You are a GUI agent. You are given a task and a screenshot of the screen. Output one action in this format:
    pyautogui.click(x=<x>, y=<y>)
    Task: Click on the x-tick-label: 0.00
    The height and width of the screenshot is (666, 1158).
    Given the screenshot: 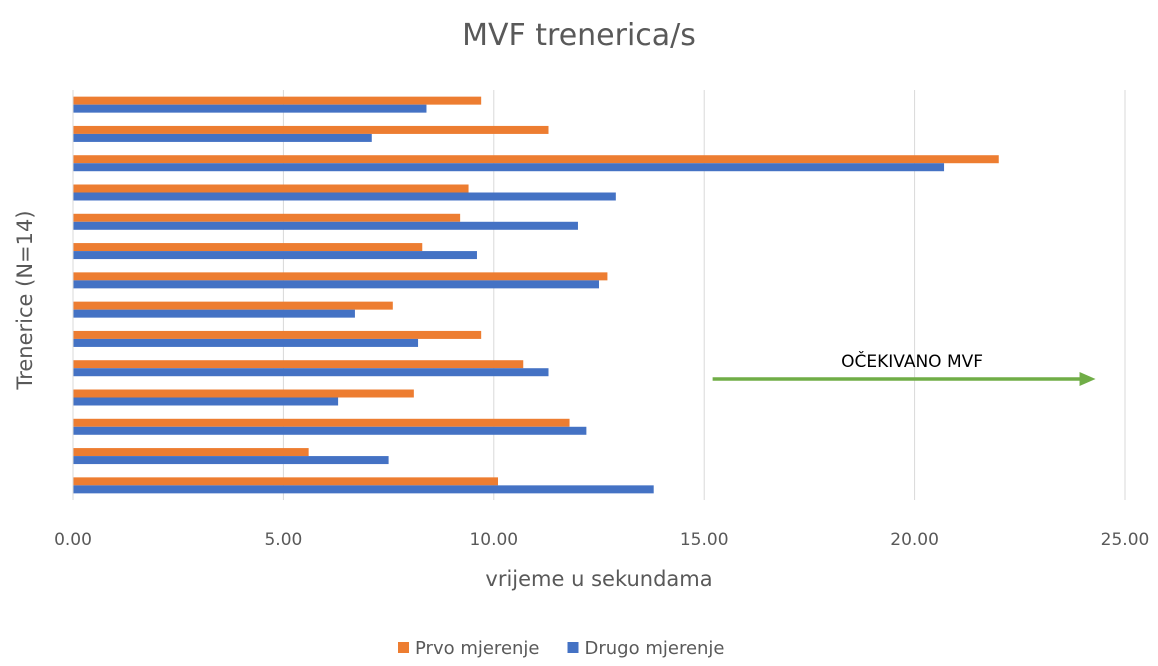 What is the action you would take?
    pyautogui.click(x=73, y=540)
    